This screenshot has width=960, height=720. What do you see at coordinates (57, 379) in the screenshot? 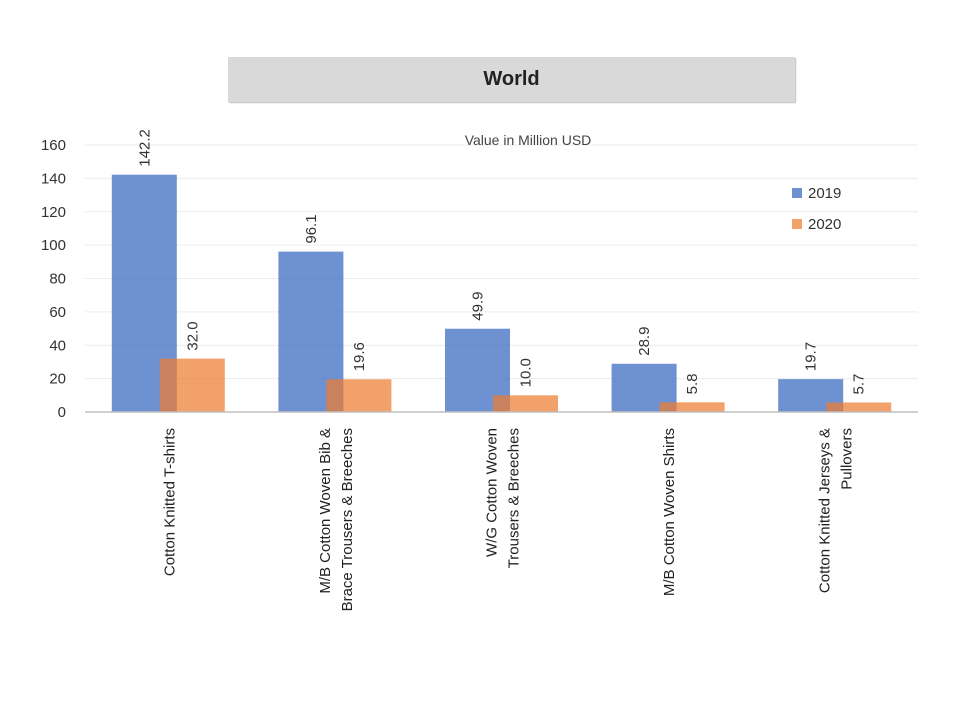
I see `y-tick-label: 20` at bounding box center [57, 379].